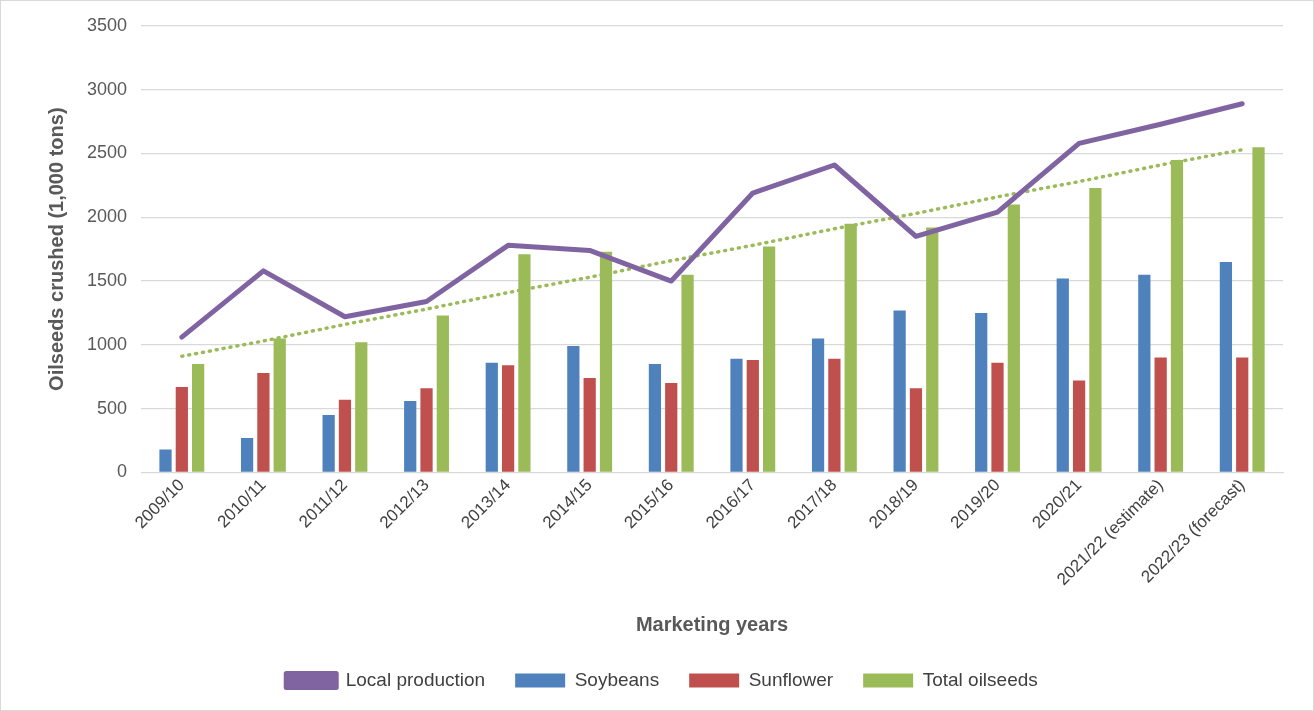  Describe the element at coordinates (107, 343) in the screenshot. I see `y-tick-label: 1000` at that location.